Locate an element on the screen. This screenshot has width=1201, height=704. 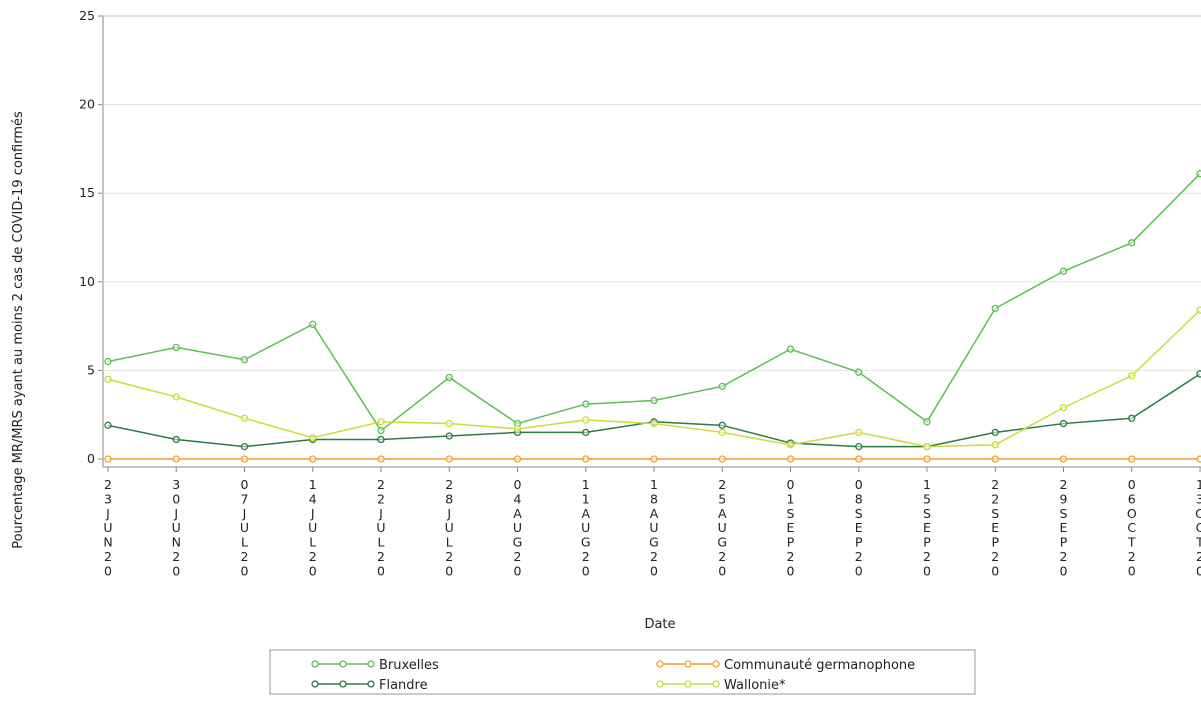
y-tick-label: 0 is located at coordinates (91, 458).